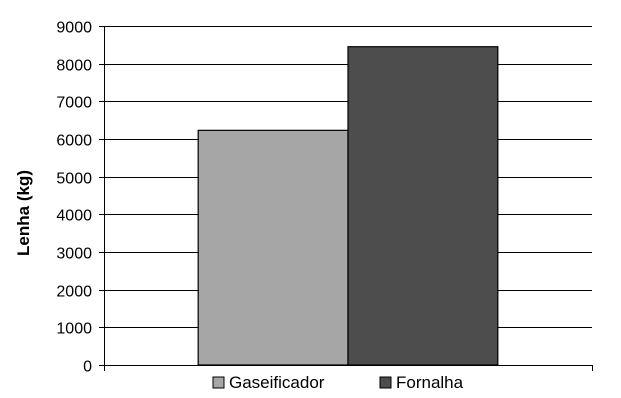  Describe the element at coordinates (273, 247) in the screenshot. I see `bar-gaseificador` at that location.